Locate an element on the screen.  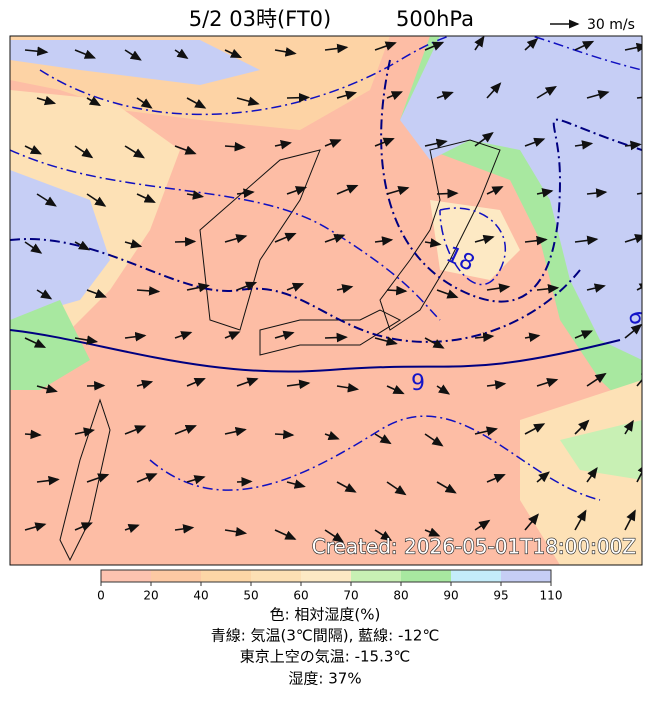
colorbar-tick-label: 90 is located at coordinates (450, 596).